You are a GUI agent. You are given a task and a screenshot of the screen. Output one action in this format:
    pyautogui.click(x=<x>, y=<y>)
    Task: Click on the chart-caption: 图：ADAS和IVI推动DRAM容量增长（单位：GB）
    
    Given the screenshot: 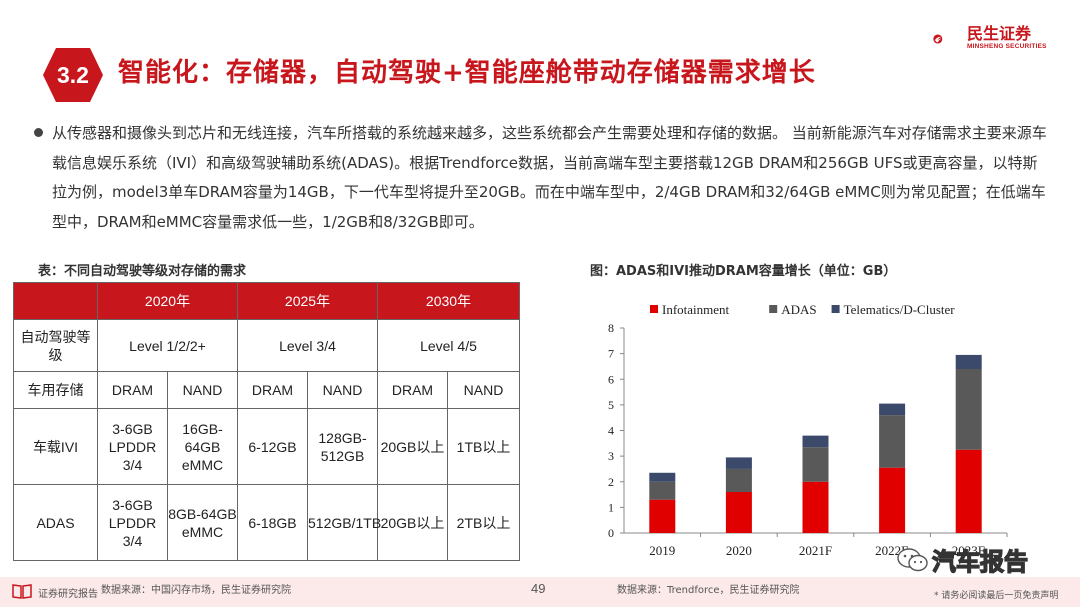 What is the action you would take?
    pyautogui.click(x=743, y=271)
    